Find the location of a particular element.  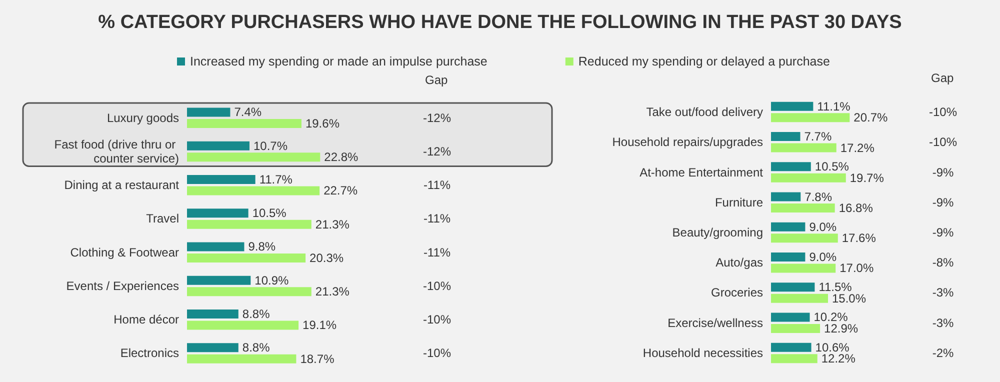

y-tick-label: Furniture is located at coordinates (739, 202).